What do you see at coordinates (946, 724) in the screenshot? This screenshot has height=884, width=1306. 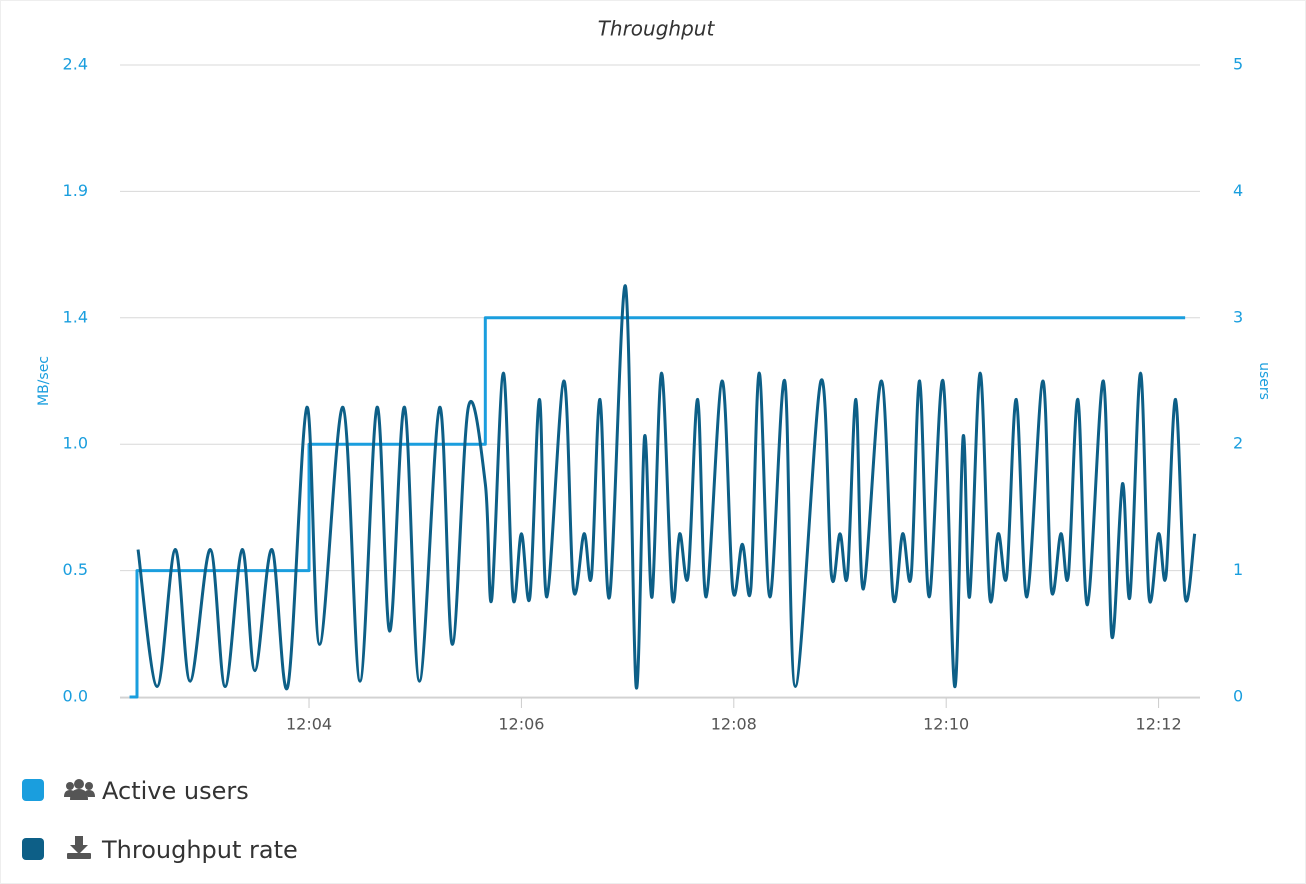 I see `x-tick-label: 12:10` at bounding box center [946, 724].